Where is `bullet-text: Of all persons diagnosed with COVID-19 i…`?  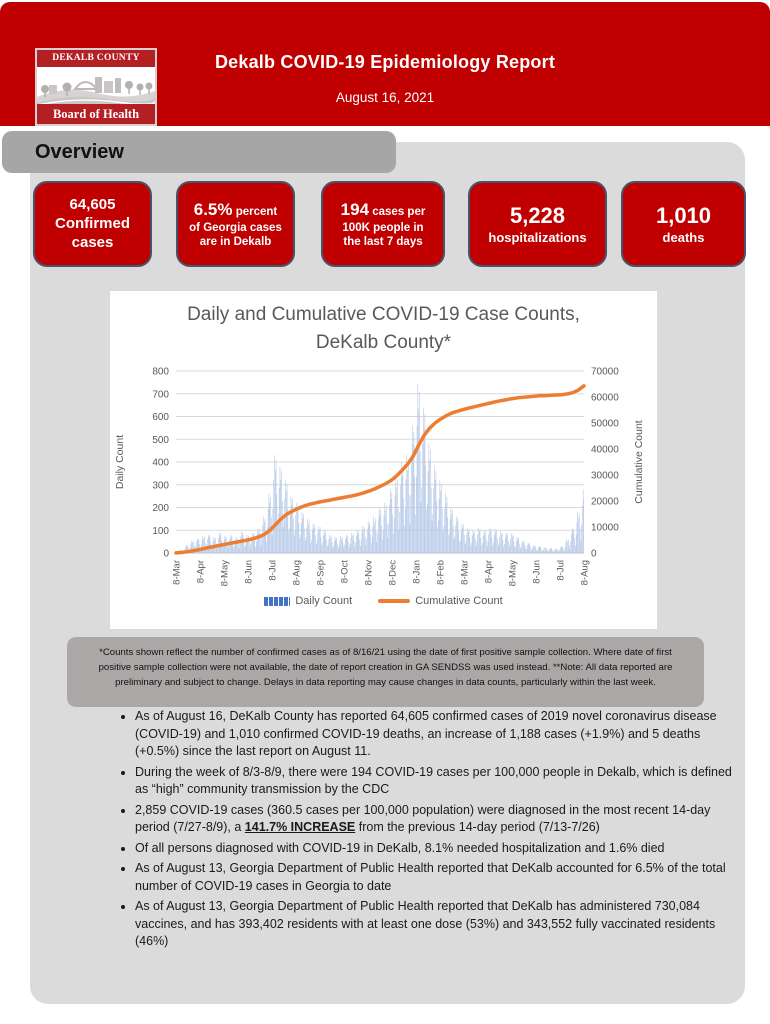 bullet-text: Of all persons diagnosed with COVID-19 i… is located at coordinates (400, 847).